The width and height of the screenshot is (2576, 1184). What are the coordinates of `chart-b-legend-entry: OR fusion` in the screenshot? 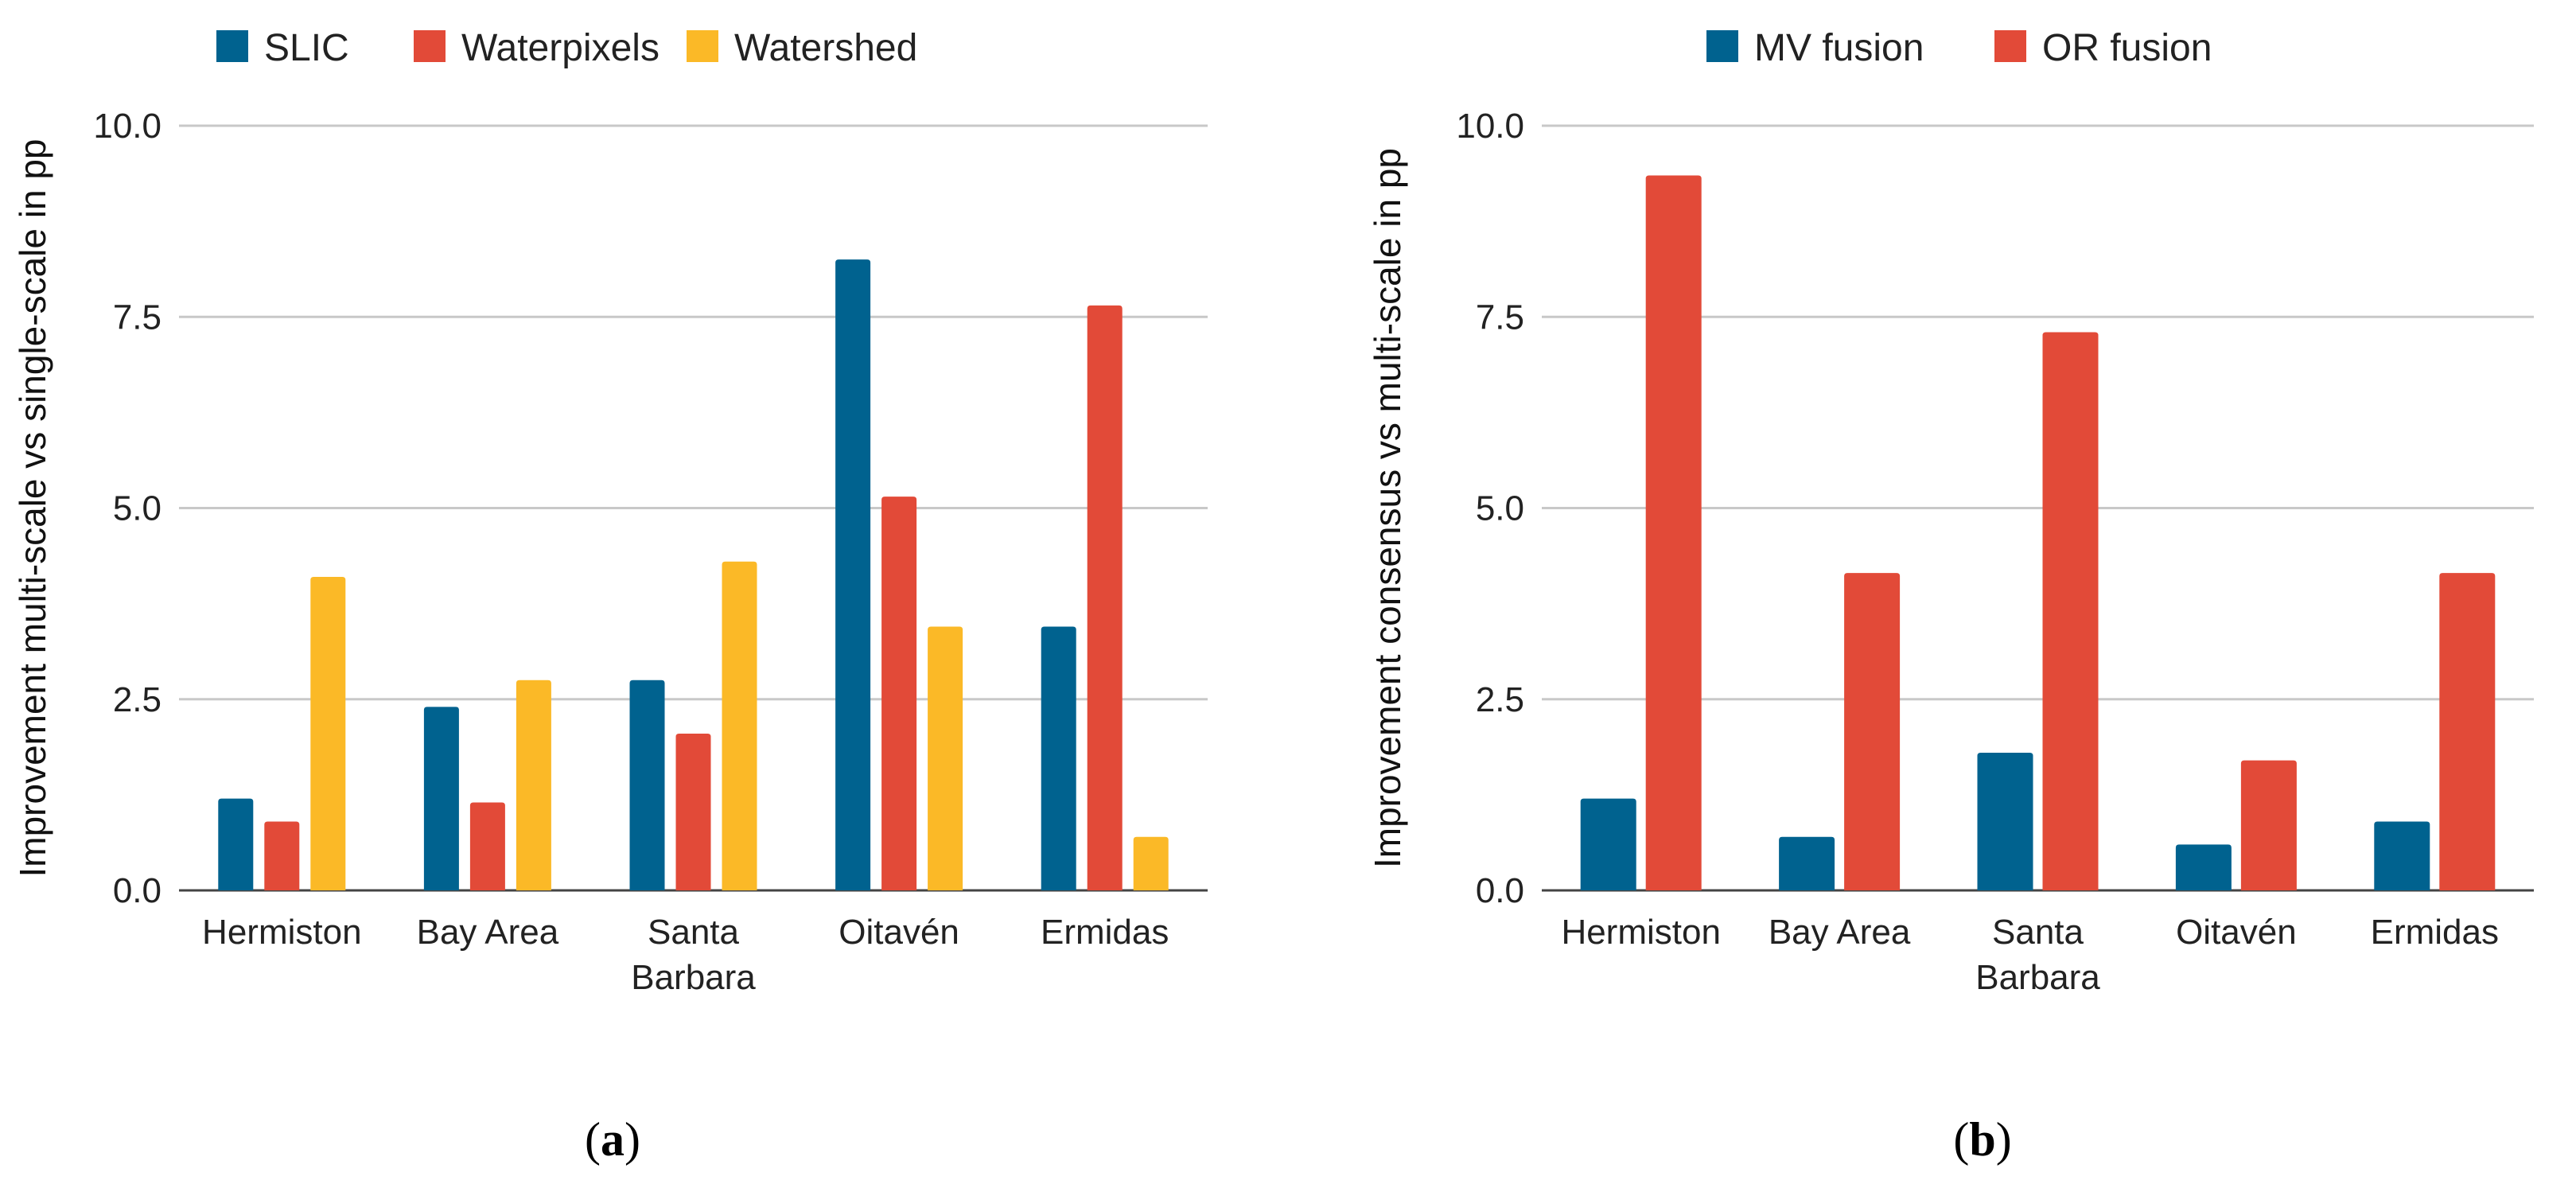 It's located at (2127, 48).